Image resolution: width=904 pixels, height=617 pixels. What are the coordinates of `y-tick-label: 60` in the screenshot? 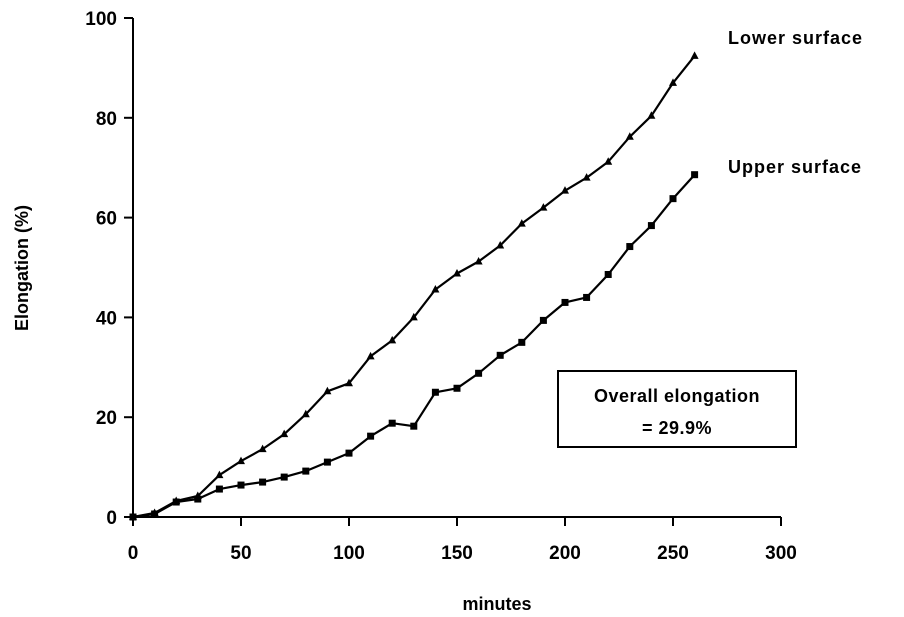 It's located at (106, 219).